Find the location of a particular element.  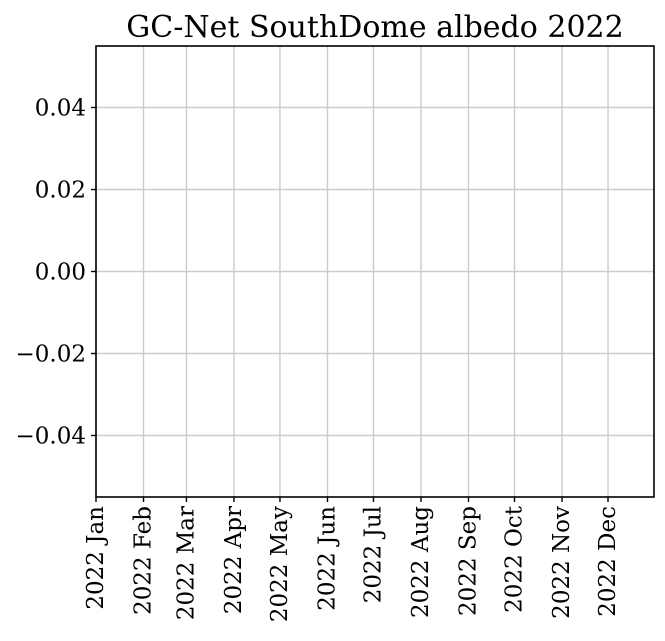

x-tick-label: 2022 Jun is located at coordinates (327, 558).